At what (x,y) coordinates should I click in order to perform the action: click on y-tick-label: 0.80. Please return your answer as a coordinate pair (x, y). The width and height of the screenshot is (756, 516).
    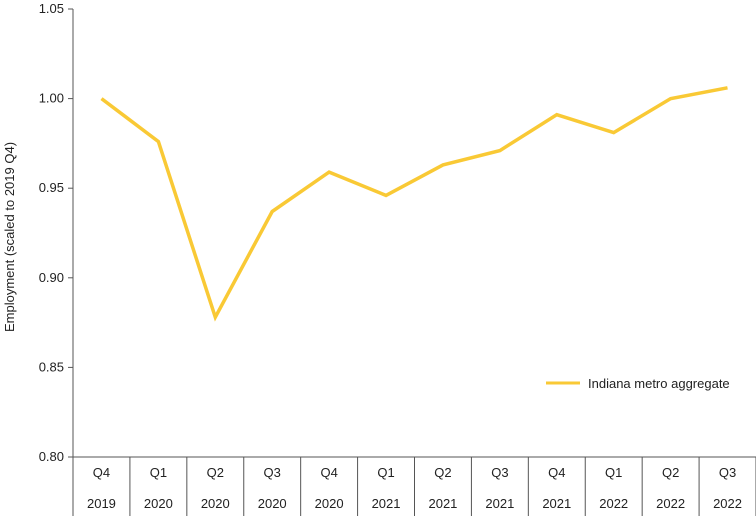
    Looking at the image, I should click on (51, 456).